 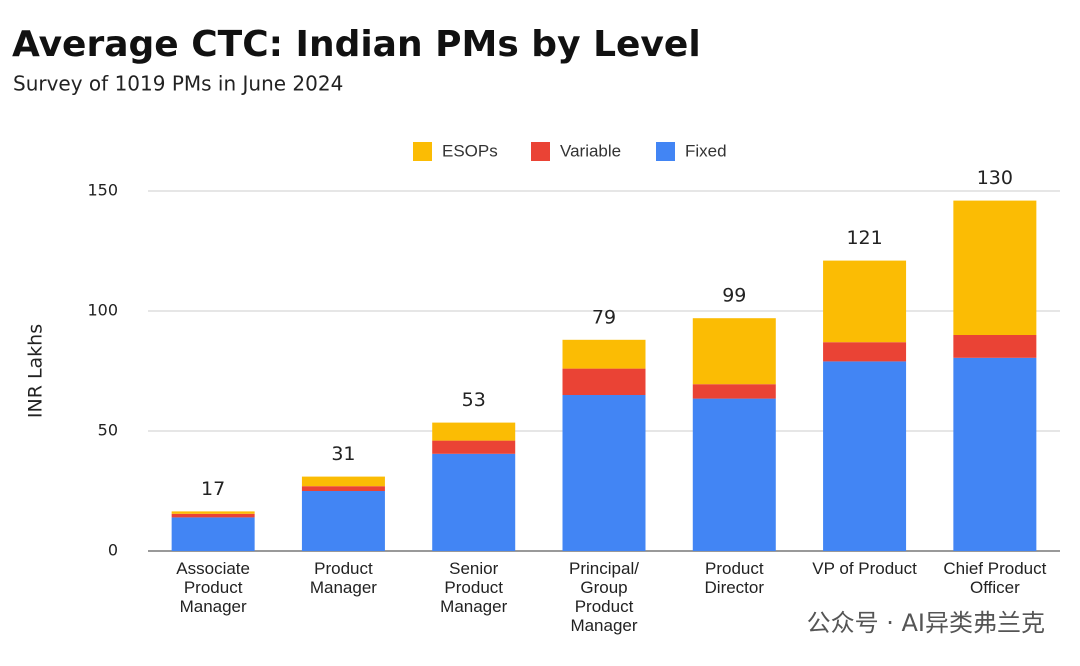 What do you see at coordinates (864, 568) in the screenshot?
I see `x-tick-label: VP of Product` at bounding box center [864, 568].